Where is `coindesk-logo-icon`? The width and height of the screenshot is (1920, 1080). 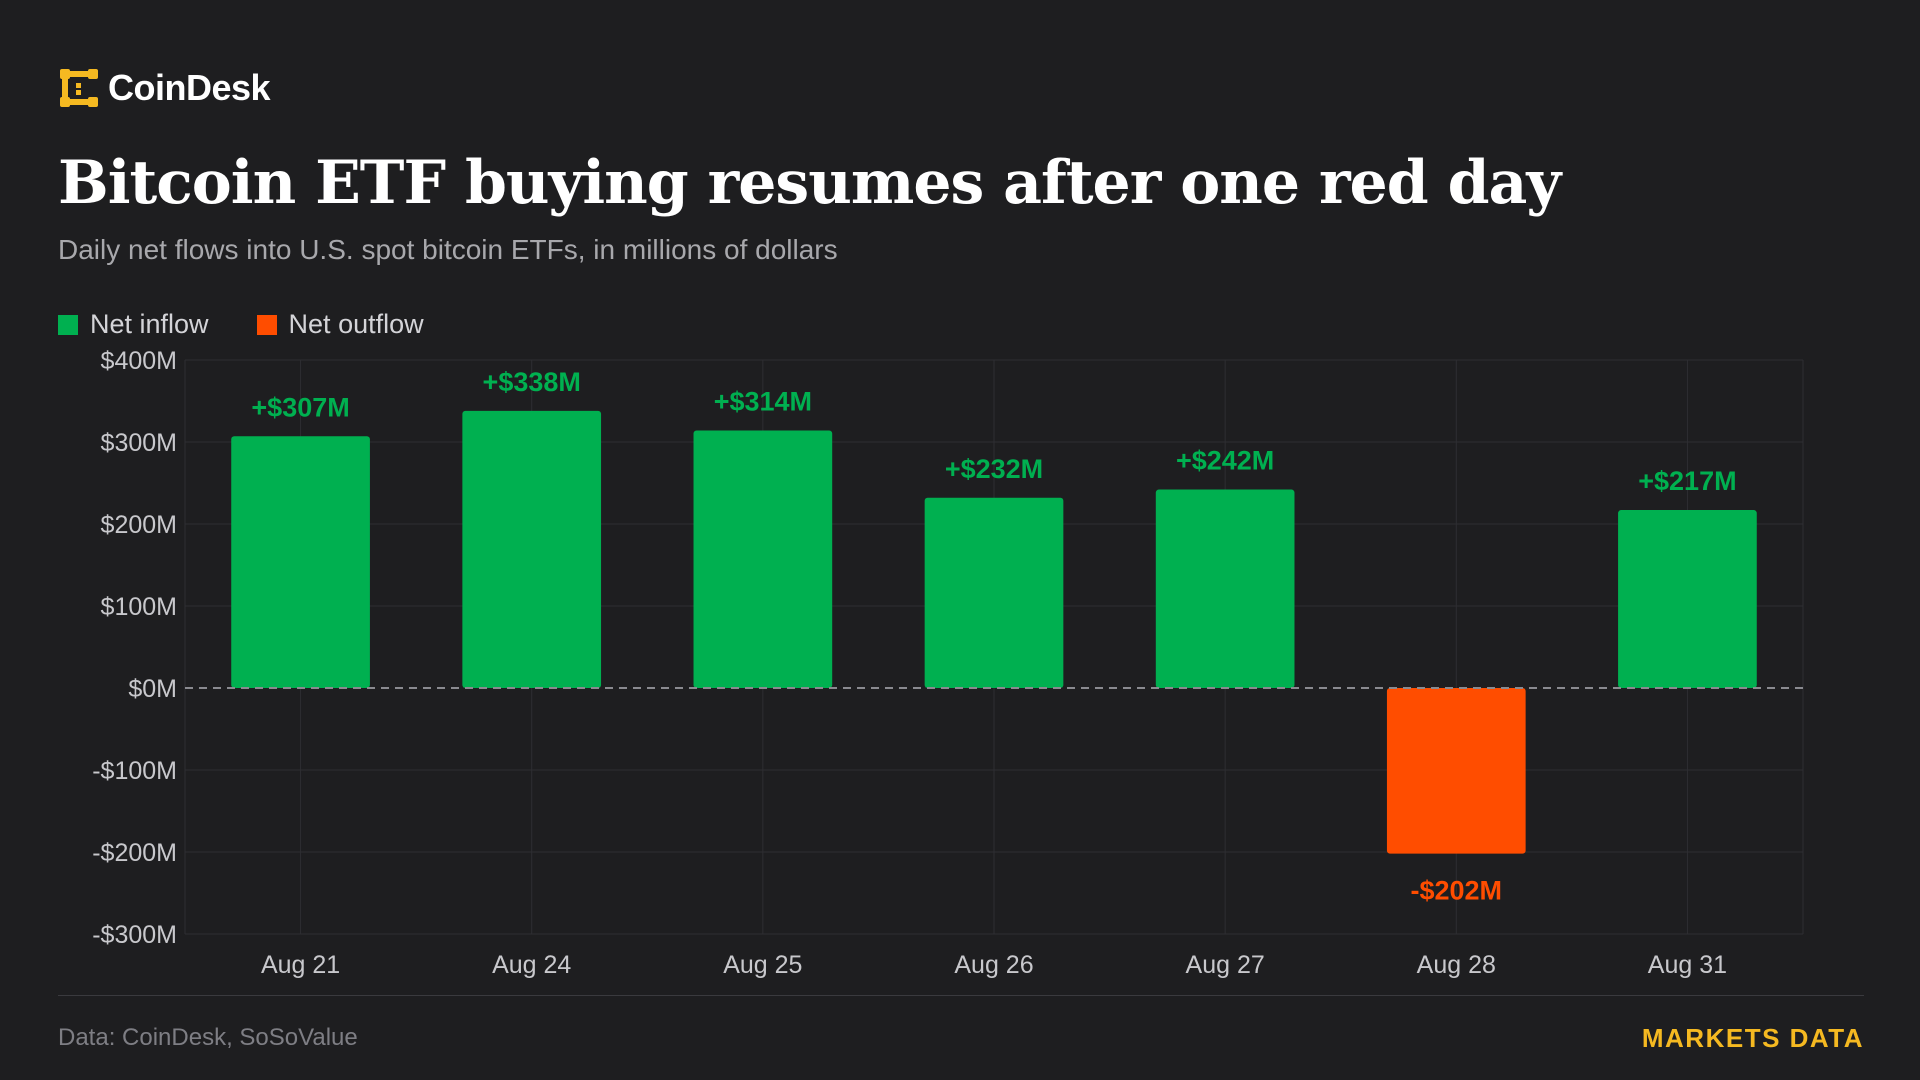
coindesk-logo-icon is located at coordinates (79, 88).